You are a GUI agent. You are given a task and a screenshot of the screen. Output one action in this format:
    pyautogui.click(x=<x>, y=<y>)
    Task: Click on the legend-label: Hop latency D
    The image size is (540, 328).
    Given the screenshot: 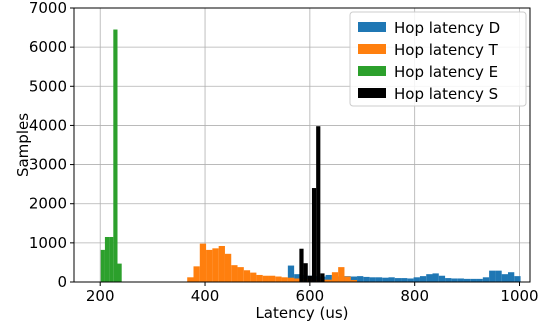 What is the action you would take?
    pyautogui.click(x=447, y=28)
    